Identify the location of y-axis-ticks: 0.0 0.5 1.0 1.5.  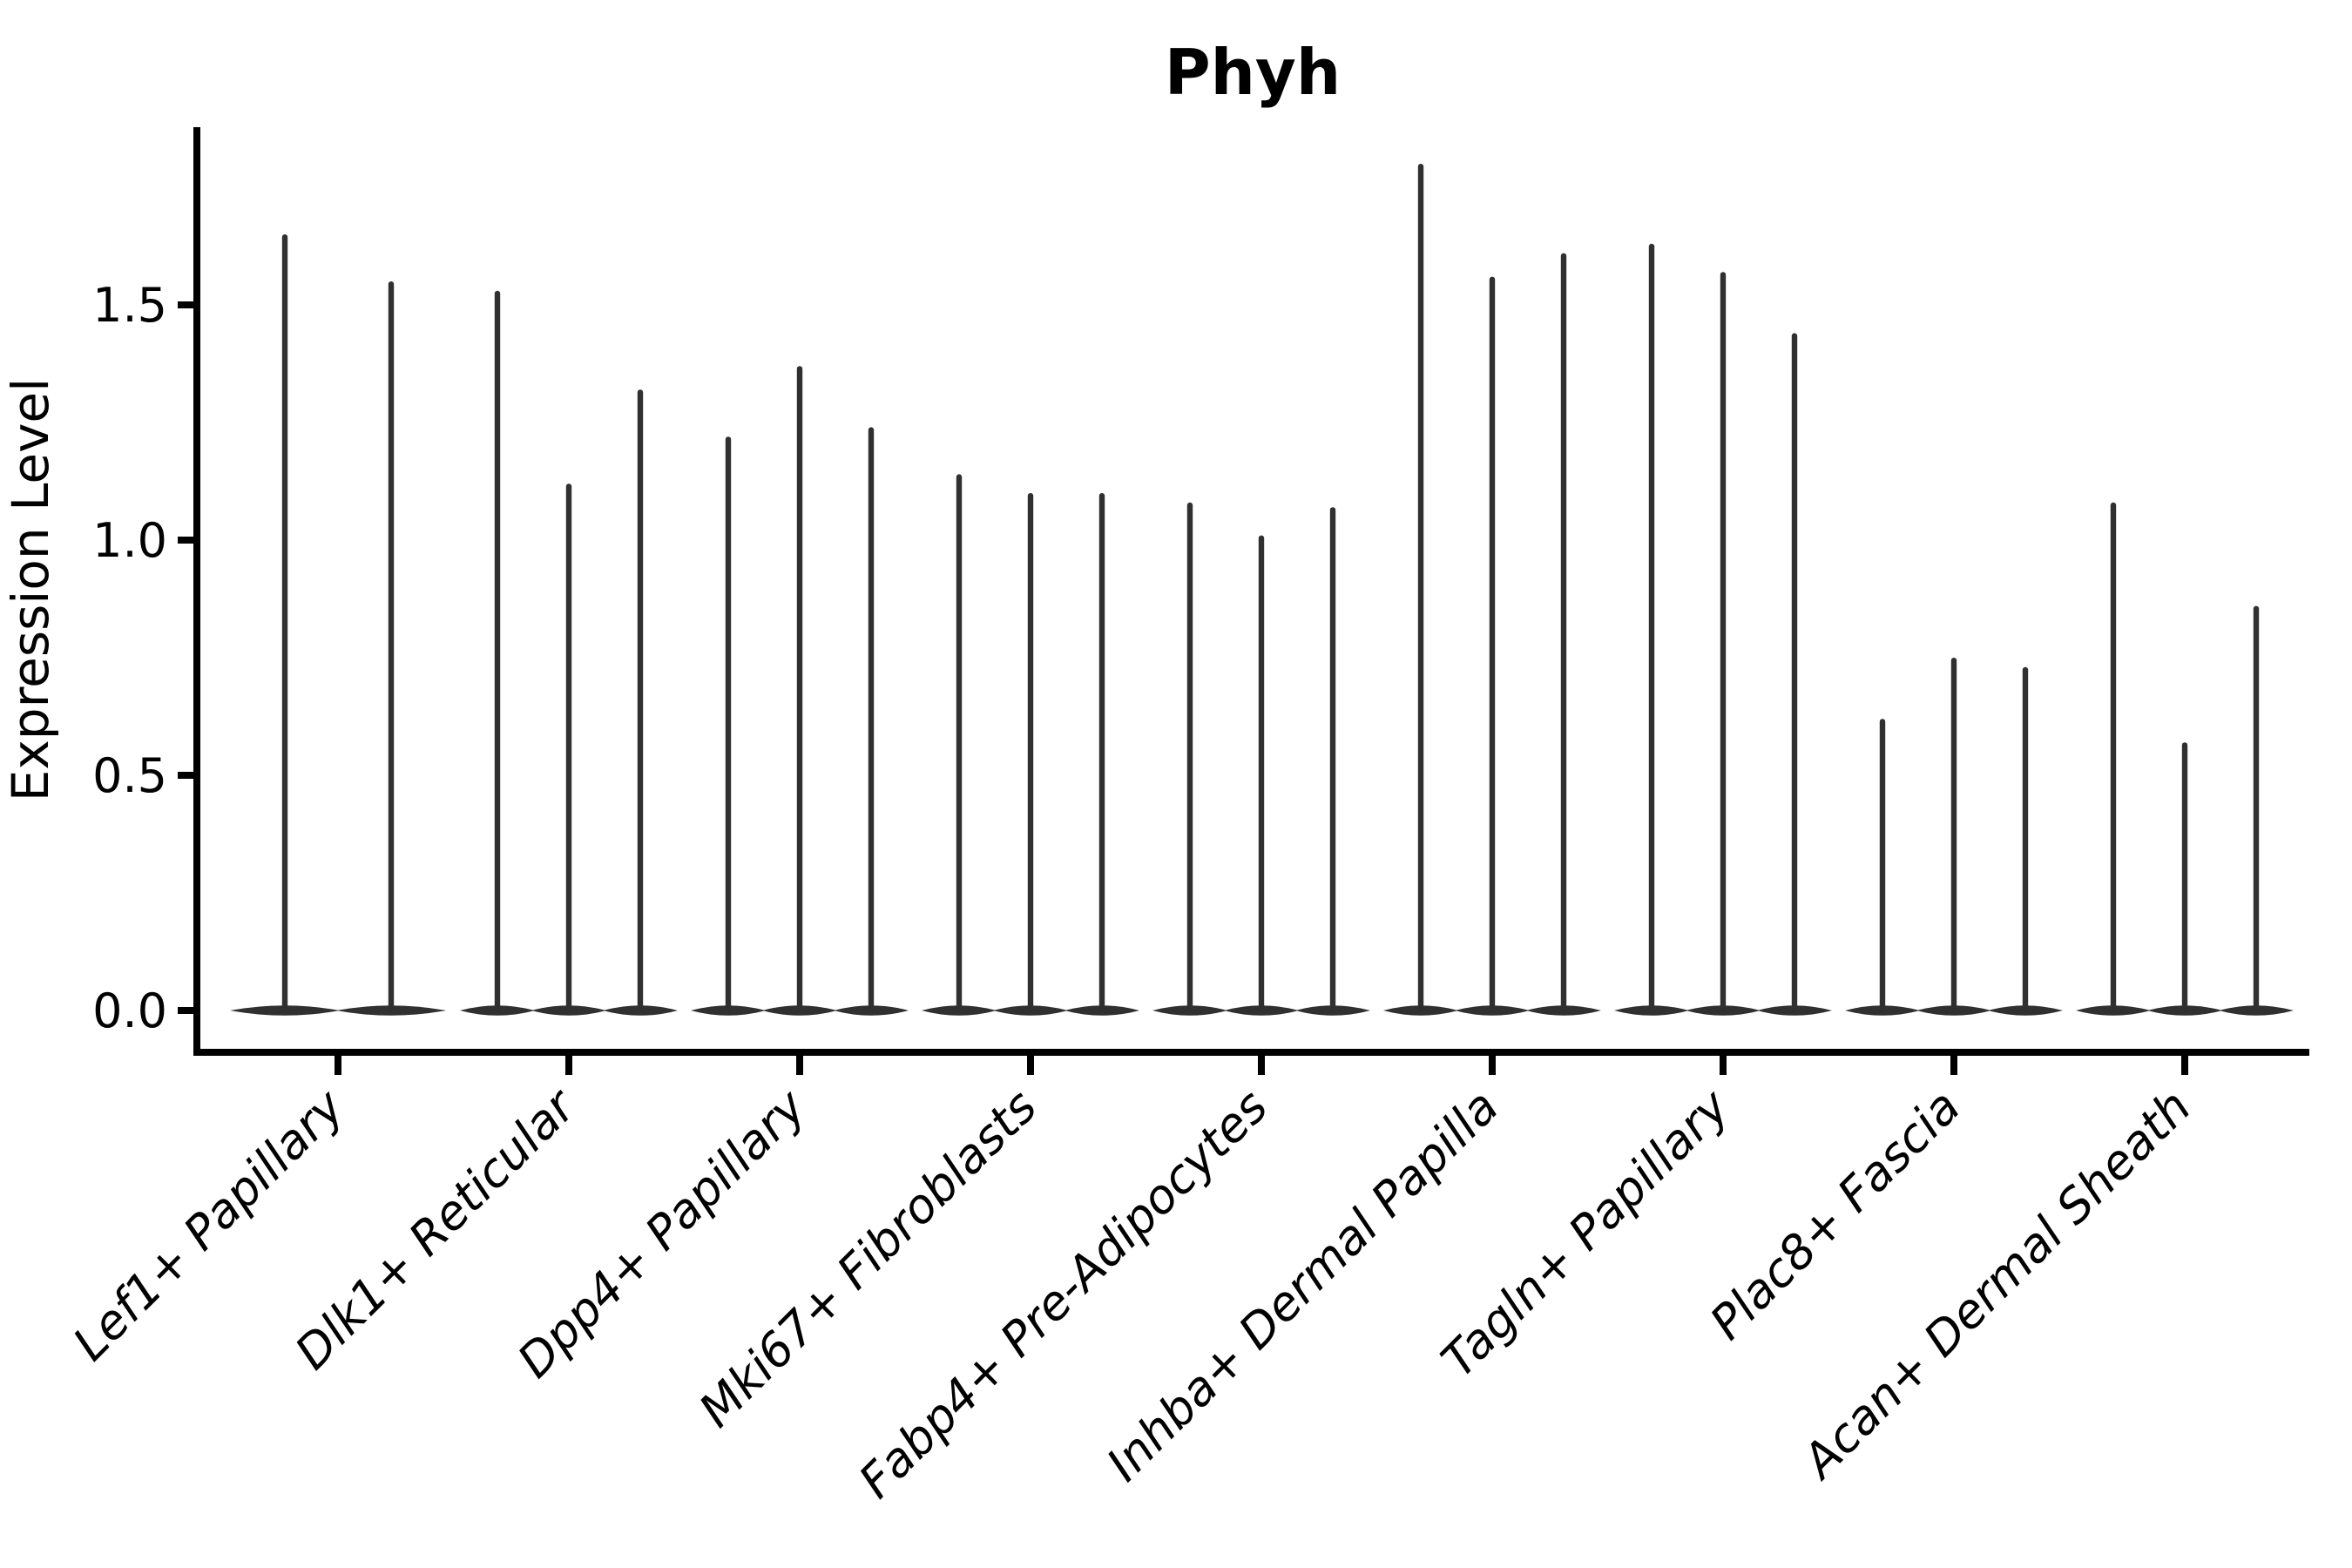
(142, 658).